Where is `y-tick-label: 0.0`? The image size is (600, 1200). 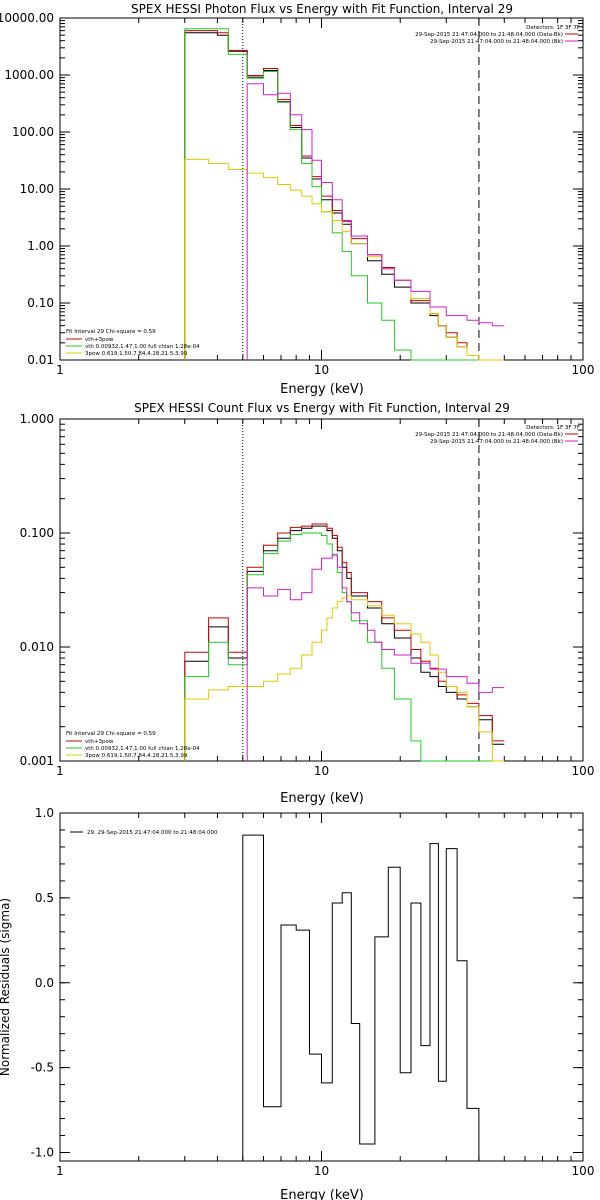
y-tick-label: 0.0 is located at coordinates (44, 983).